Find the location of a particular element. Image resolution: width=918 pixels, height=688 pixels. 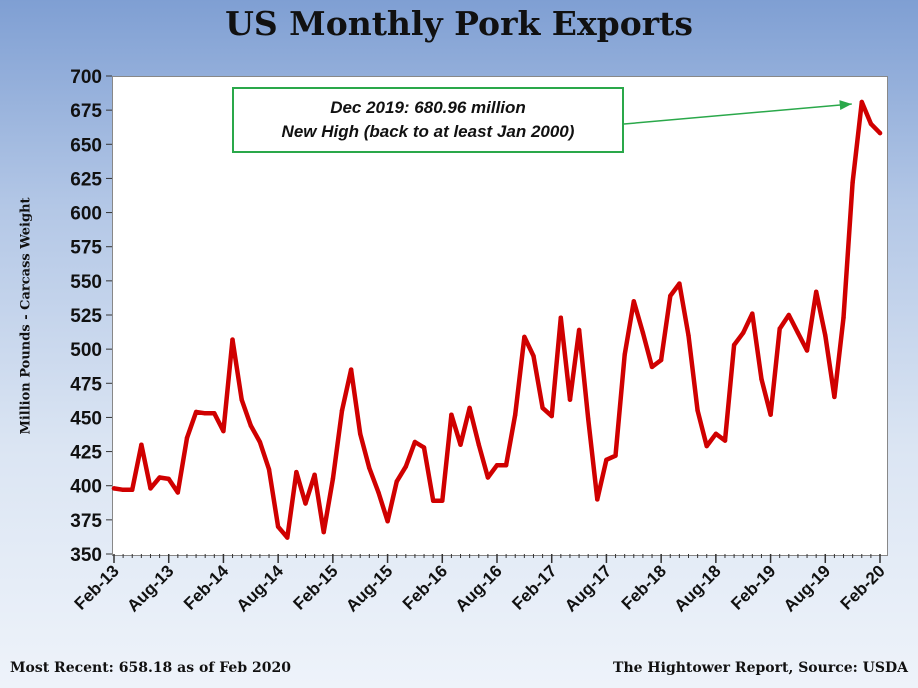

x-tick-label: Aug-17 is located at coordinates (588, 588).